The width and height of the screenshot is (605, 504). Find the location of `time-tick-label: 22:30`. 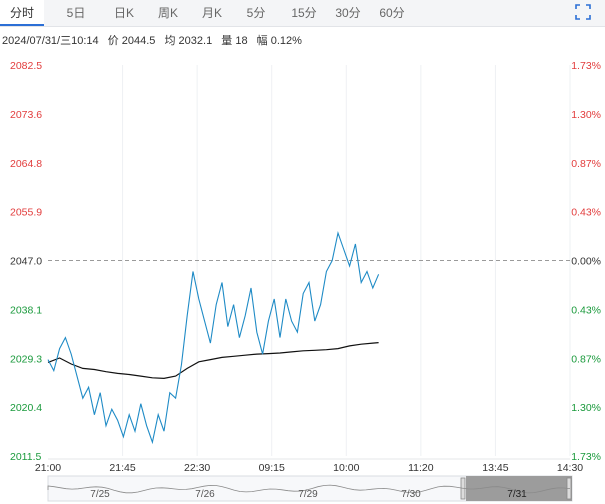

time-tick-label: 22:30 is located at coordinates (197, 468).